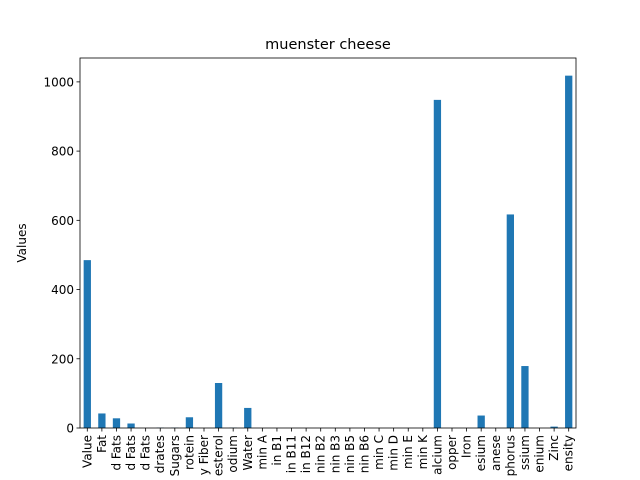  Describe the element at coordinates (569, 453) in the screenshot. I see `x-tick-label: ensity` at that location.